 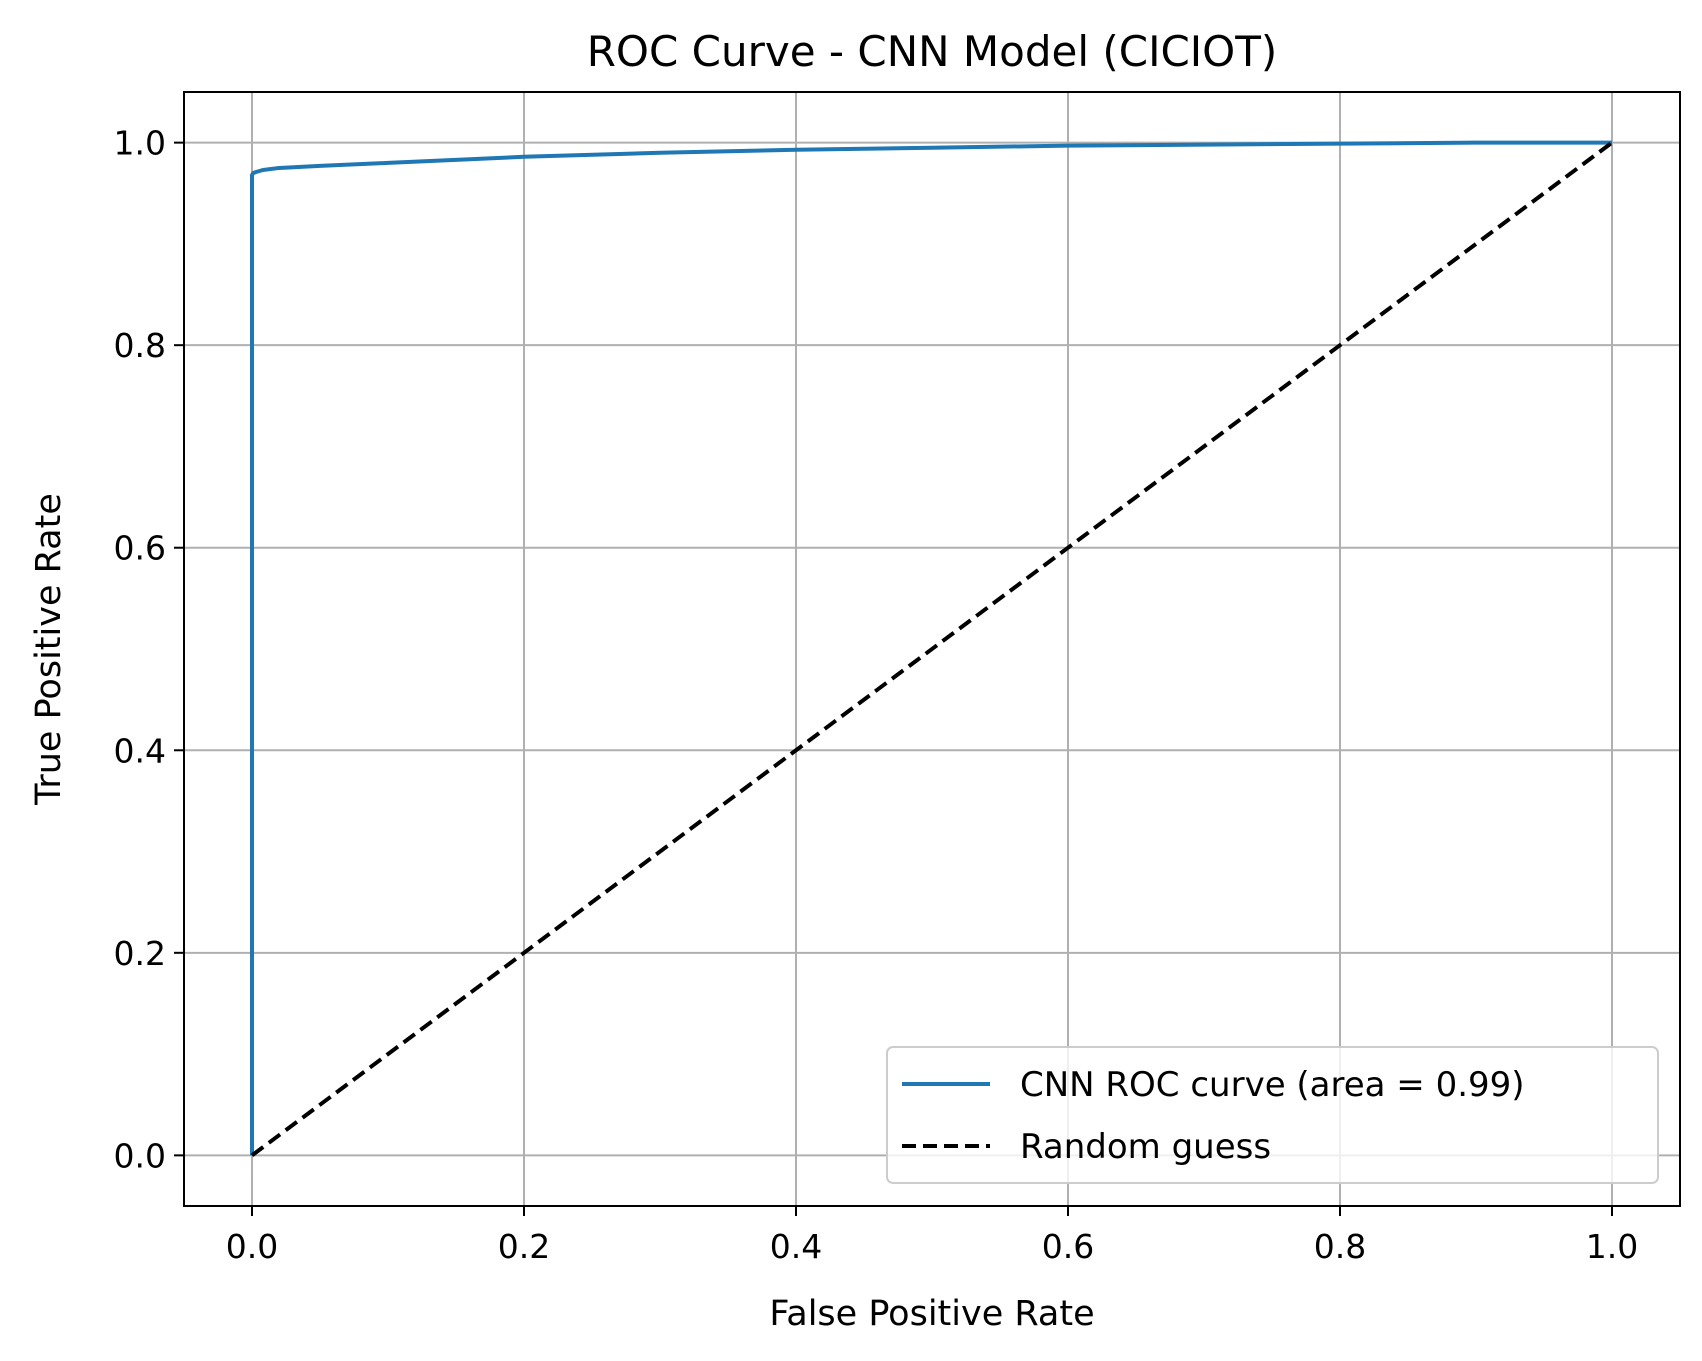 What do you see at coordinates (1612, 1246) in the screenshot?
I see `x-tick-label-5: 1.0` at bounding box center [1612, 1246].